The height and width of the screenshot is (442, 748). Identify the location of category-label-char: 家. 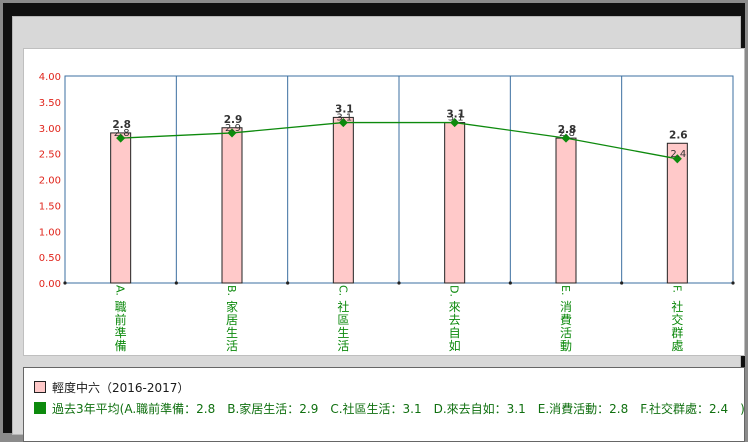
(232, 306).